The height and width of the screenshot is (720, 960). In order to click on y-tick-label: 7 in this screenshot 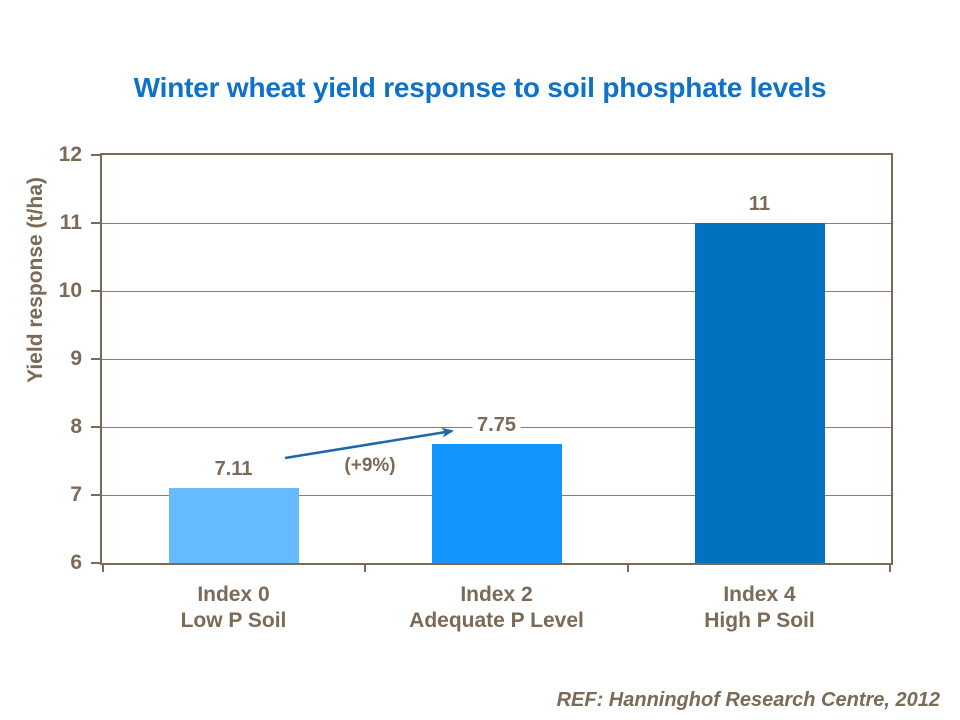, I will do `click(76, 494)`.